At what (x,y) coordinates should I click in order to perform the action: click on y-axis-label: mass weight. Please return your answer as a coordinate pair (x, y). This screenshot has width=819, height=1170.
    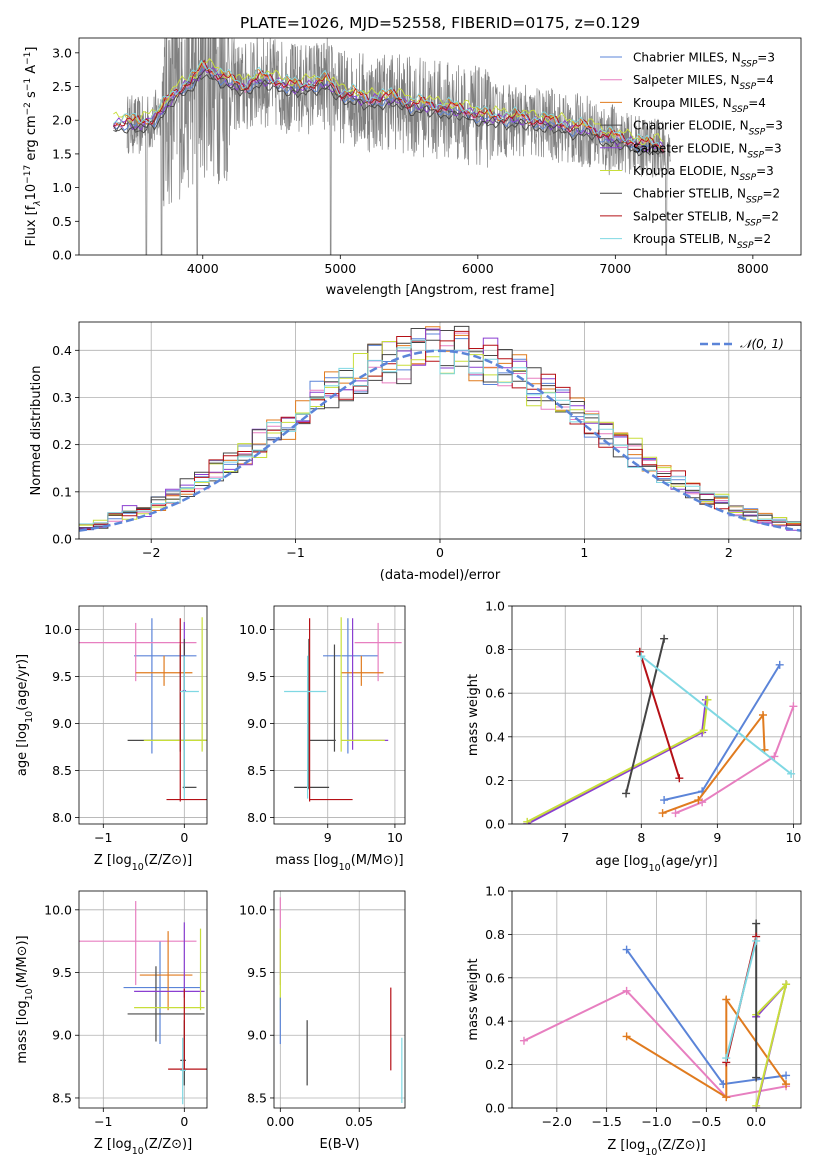
    Looking at the image, I should click on (473, 715).